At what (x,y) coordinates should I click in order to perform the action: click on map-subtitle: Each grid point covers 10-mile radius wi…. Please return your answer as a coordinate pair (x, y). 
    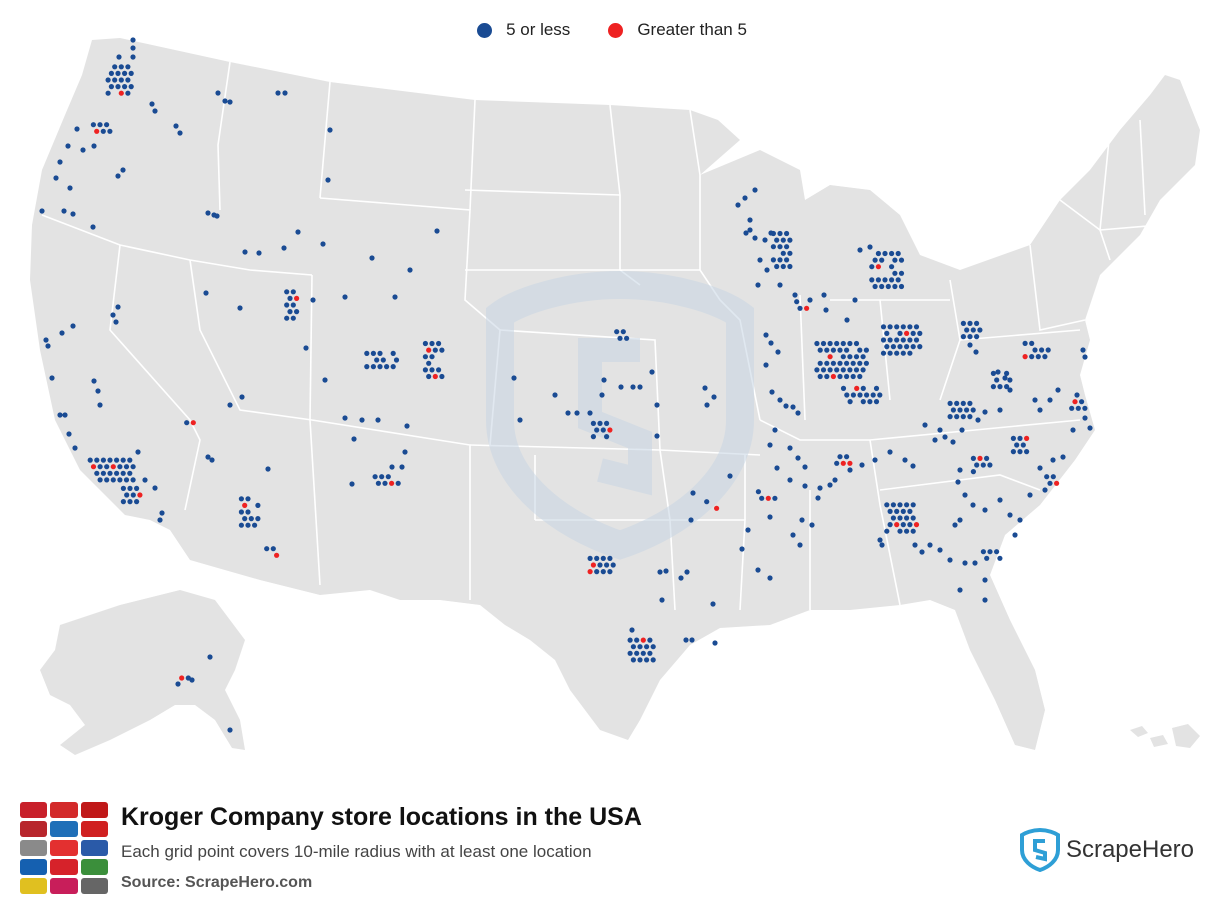
    Looking at the image, I should click on (356, 851).